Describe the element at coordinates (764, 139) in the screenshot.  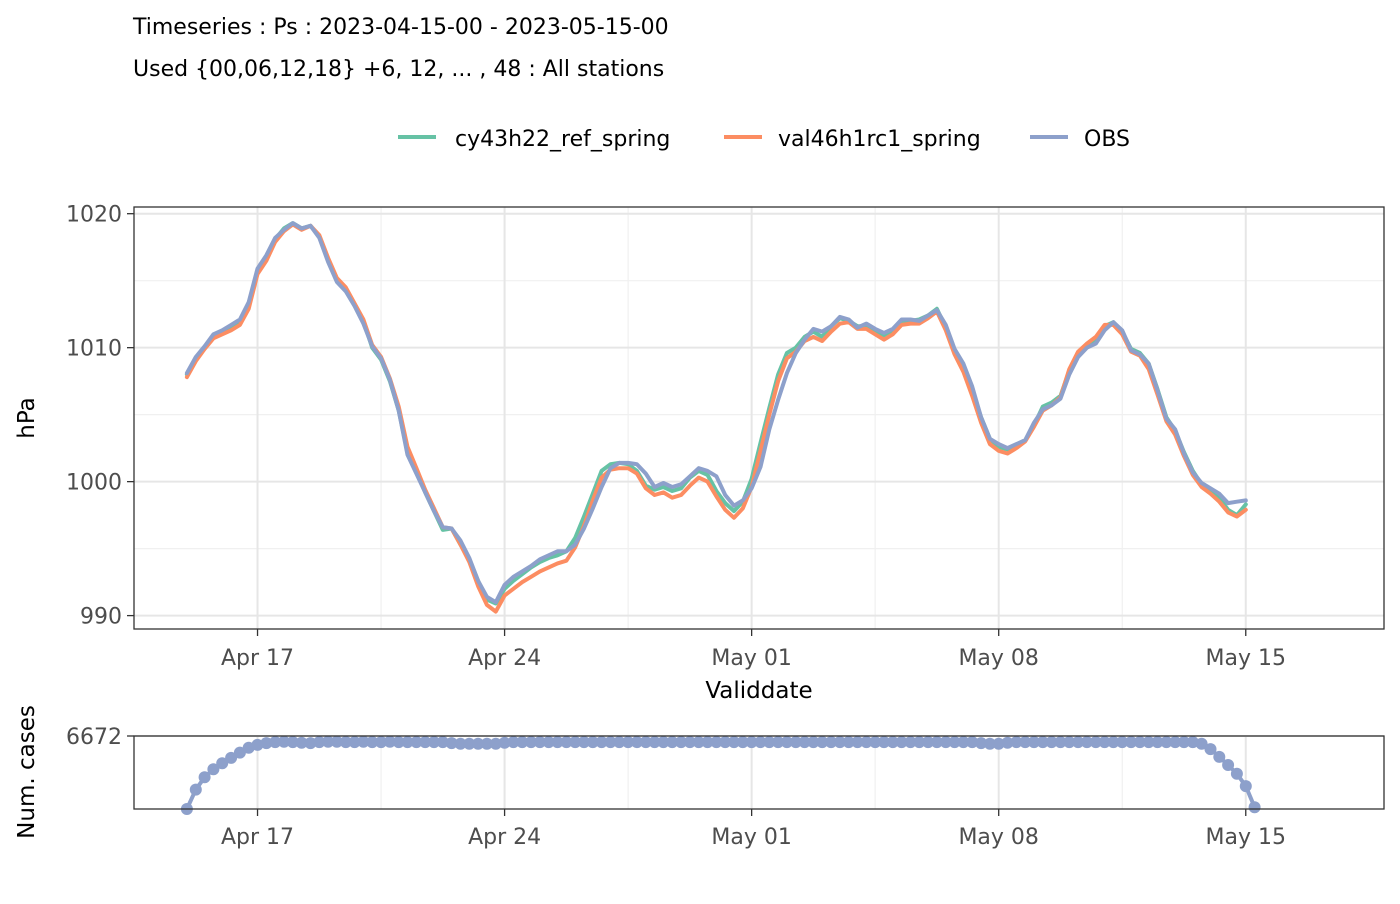
I see `legend: cy43h22_ref_spring val46h1rc1_spring OBS` at that location.